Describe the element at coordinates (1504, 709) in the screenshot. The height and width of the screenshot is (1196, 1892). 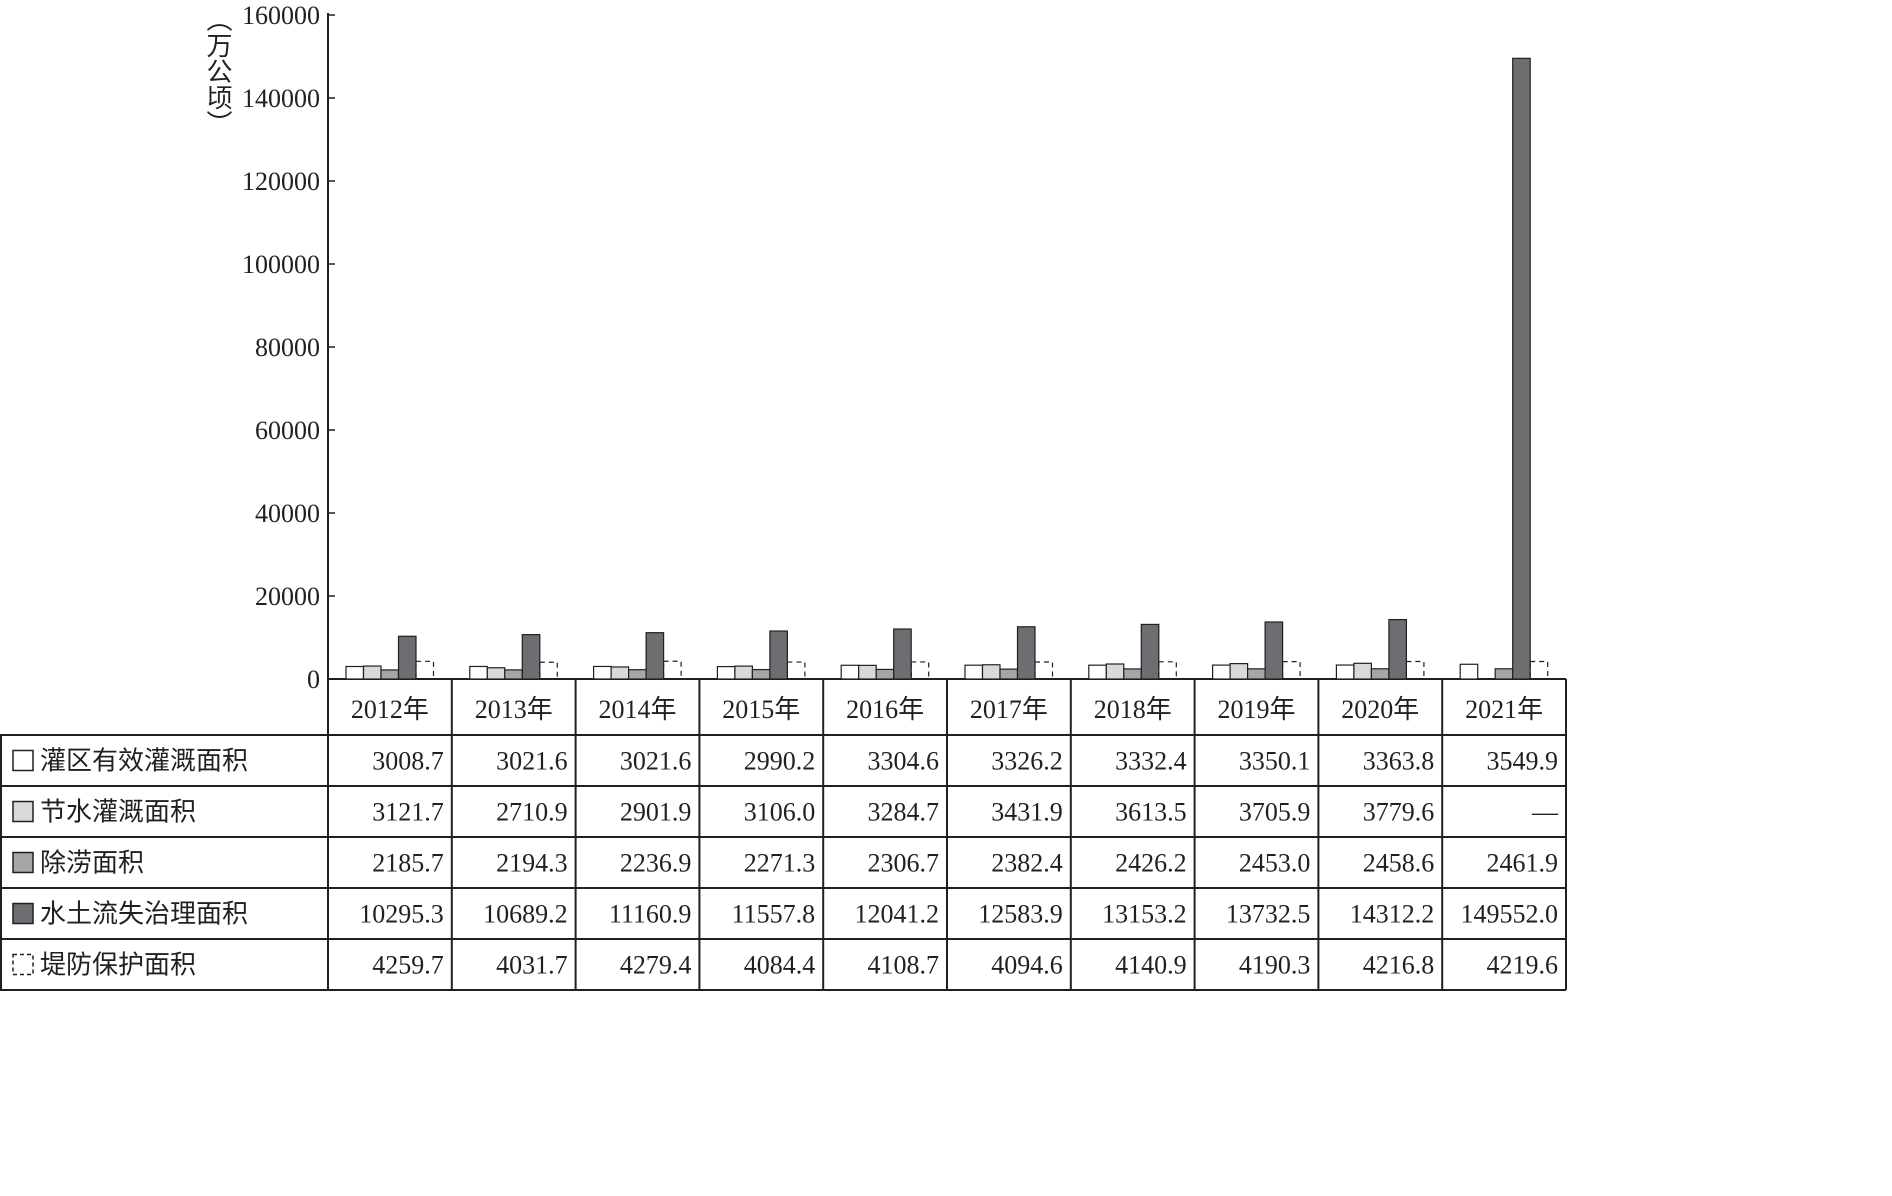
I see `category-label: 2021年` at that location.